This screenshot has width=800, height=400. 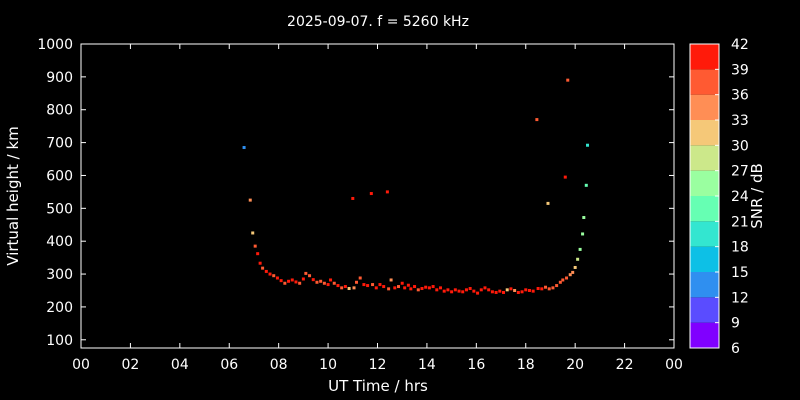 I want to click on colorbar-tick-label: 21, so click(x=740, y=222).